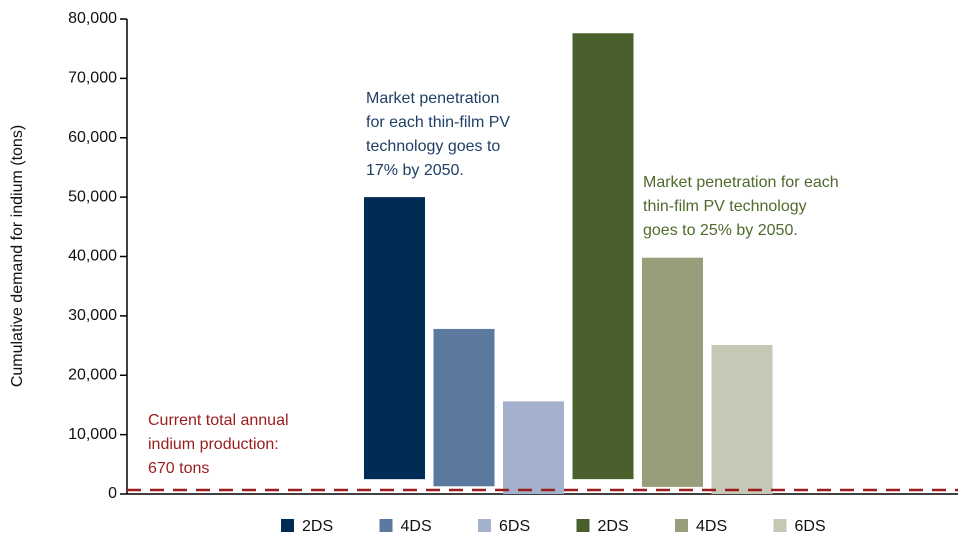 This screenshot has width=969, height=539. I want to click on y-tick-label: 10,000, so click(92, 434).